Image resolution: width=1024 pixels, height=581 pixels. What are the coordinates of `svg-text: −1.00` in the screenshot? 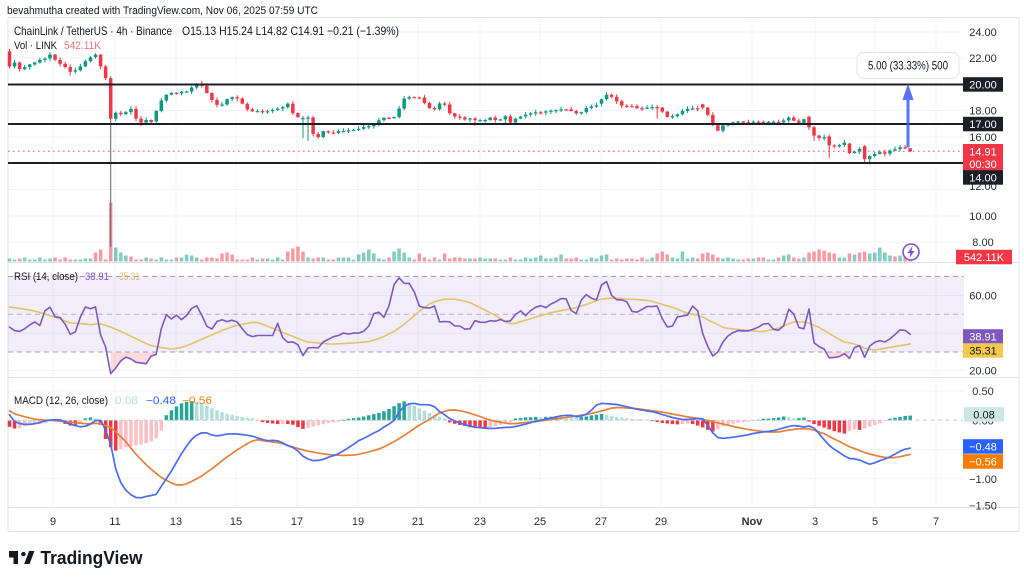 It's located at (983, 480).